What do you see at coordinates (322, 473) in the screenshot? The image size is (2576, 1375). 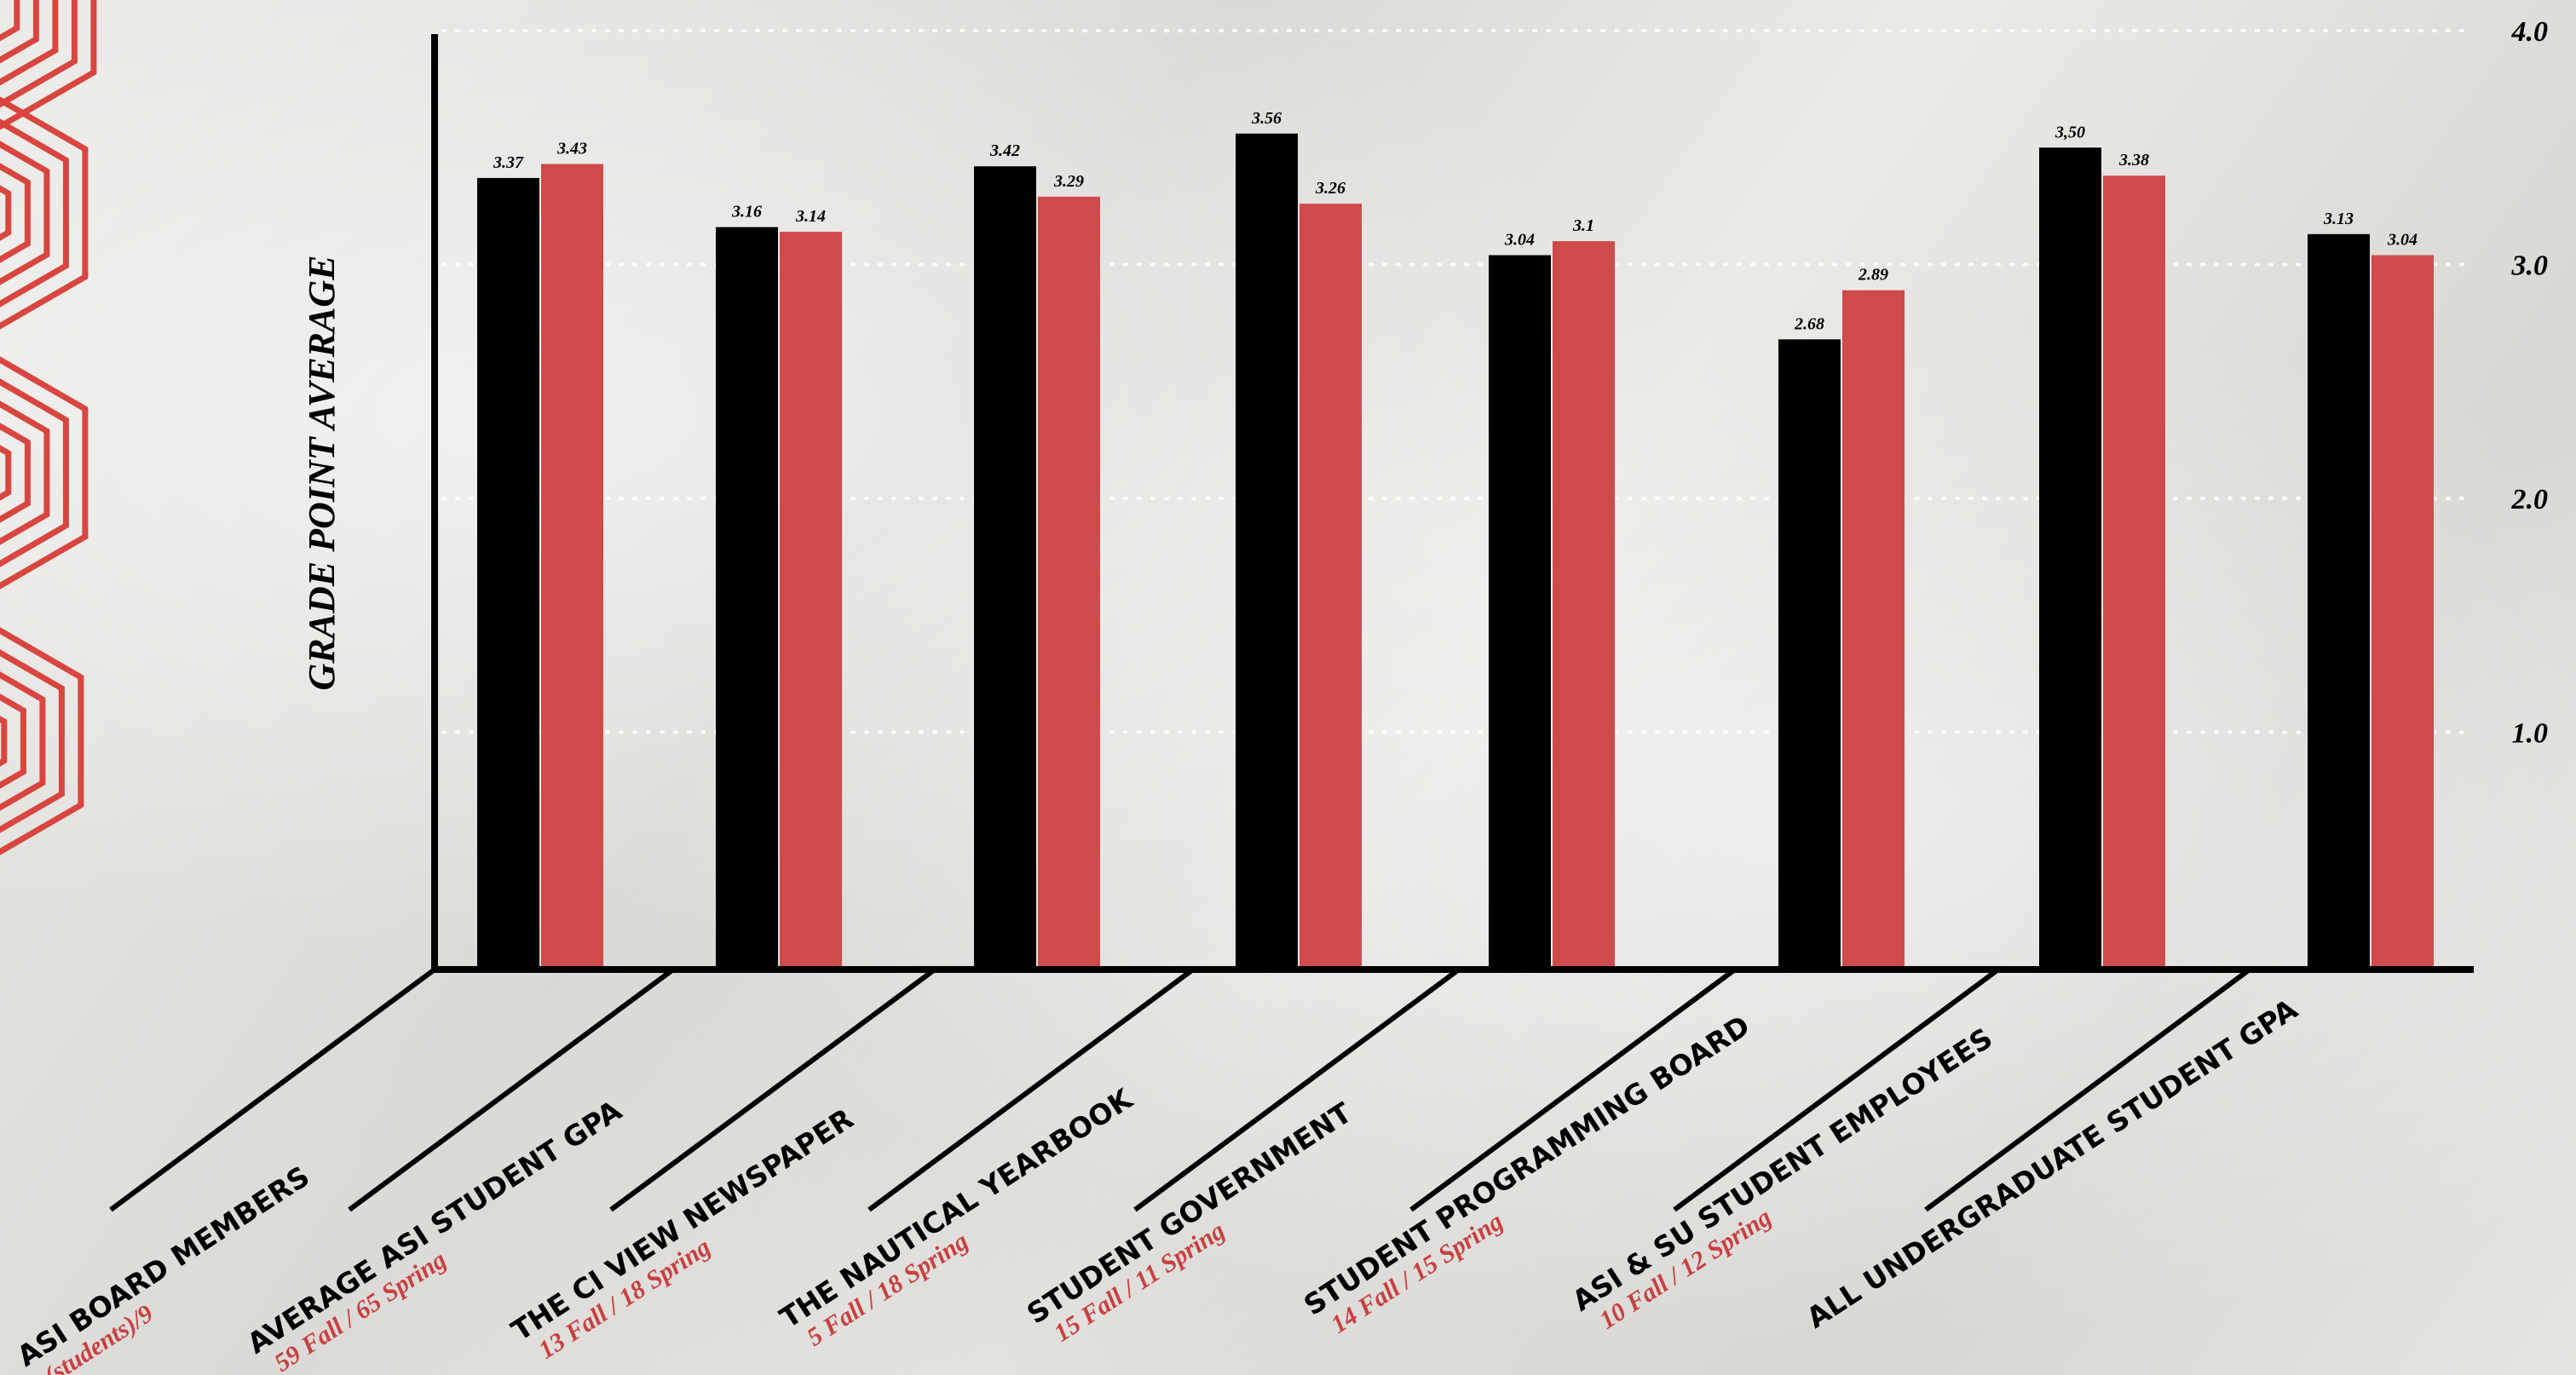 I see `y-axis-label: GRADE POINT AVERAGE` at bounding box center [322, 473].